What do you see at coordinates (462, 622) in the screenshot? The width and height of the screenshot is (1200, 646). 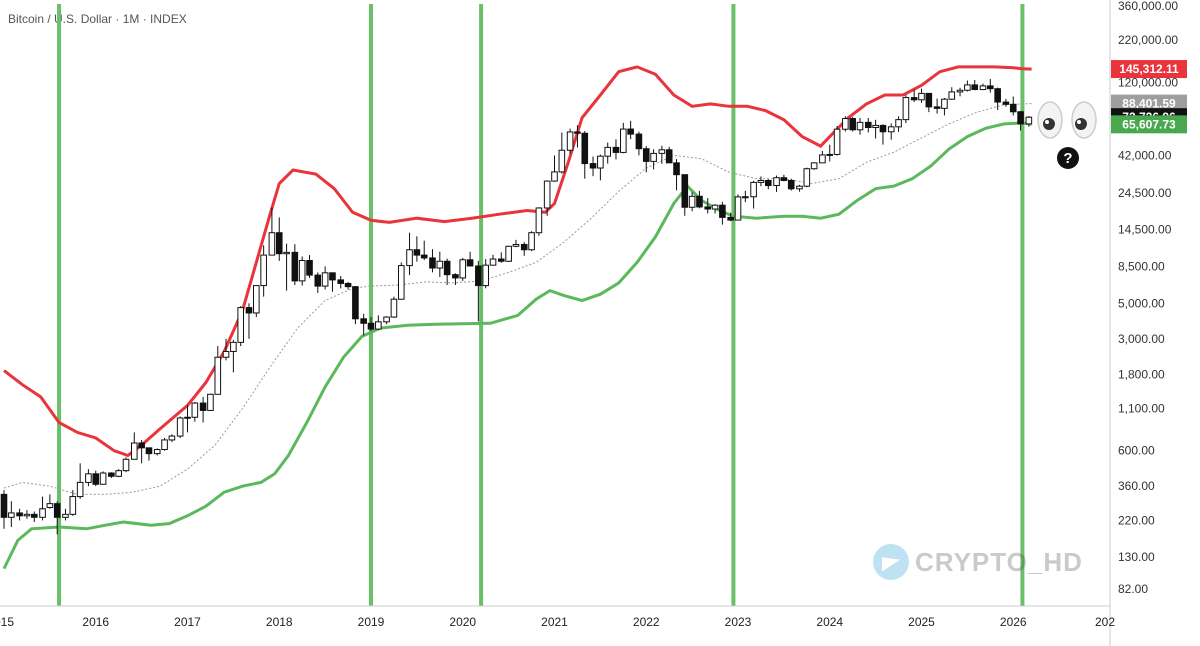 I see `x-tick-label: 2020` at bounding box center [462, 622].